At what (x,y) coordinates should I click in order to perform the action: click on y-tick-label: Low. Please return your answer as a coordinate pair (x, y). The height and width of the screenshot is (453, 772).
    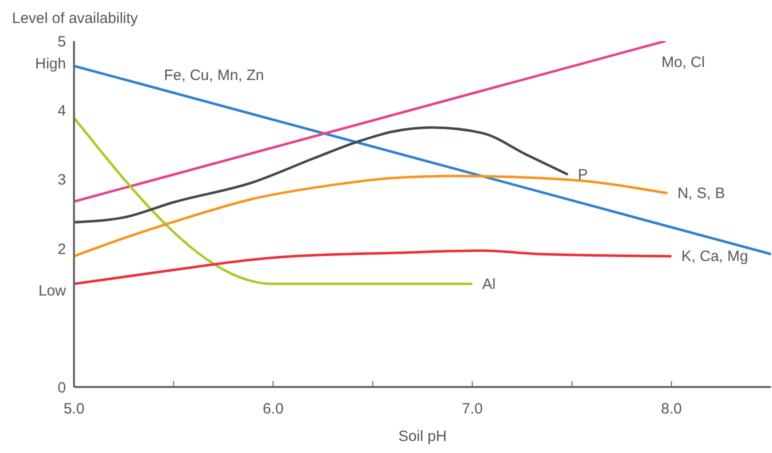
    Looking at the image, I should click on (52, 291).